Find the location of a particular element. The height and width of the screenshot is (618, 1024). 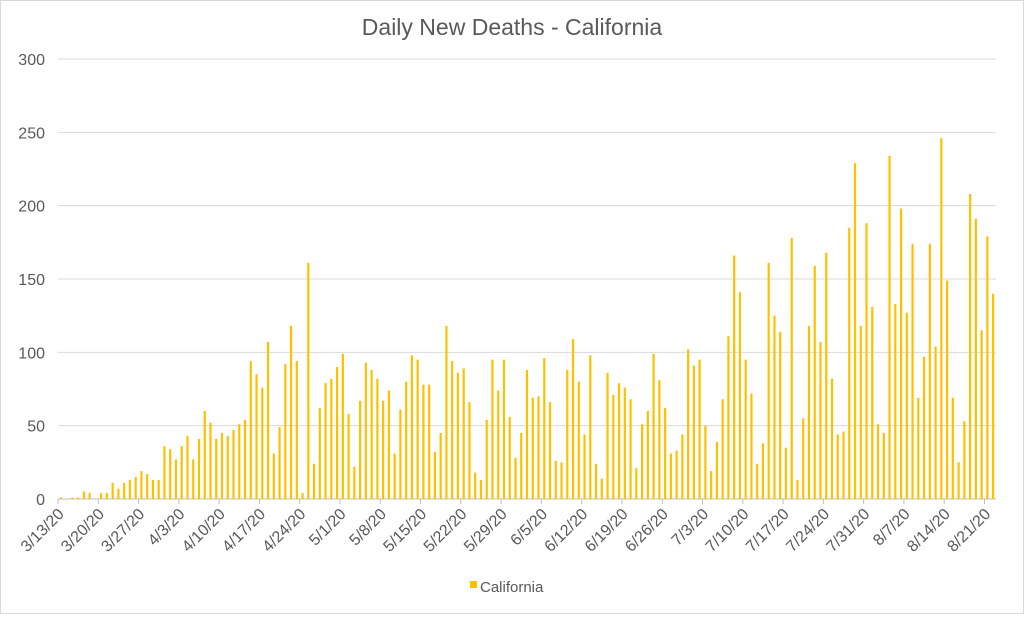

x-tick-label: 8/14/20 is located at coordinates (929, 531).